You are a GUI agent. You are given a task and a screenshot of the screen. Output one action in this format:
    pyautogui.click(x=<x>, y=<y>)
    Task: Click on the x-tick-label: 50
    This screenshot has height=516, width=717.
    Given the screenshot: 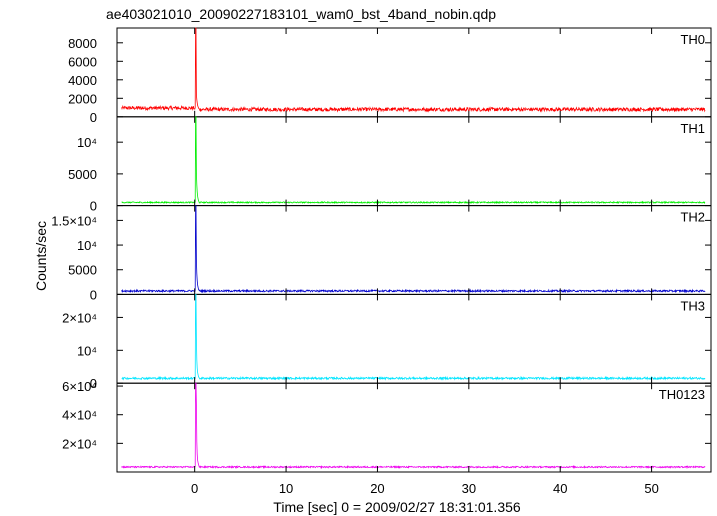 What is the action you would take?
    pyautogui.click(x=651, y=488)
    